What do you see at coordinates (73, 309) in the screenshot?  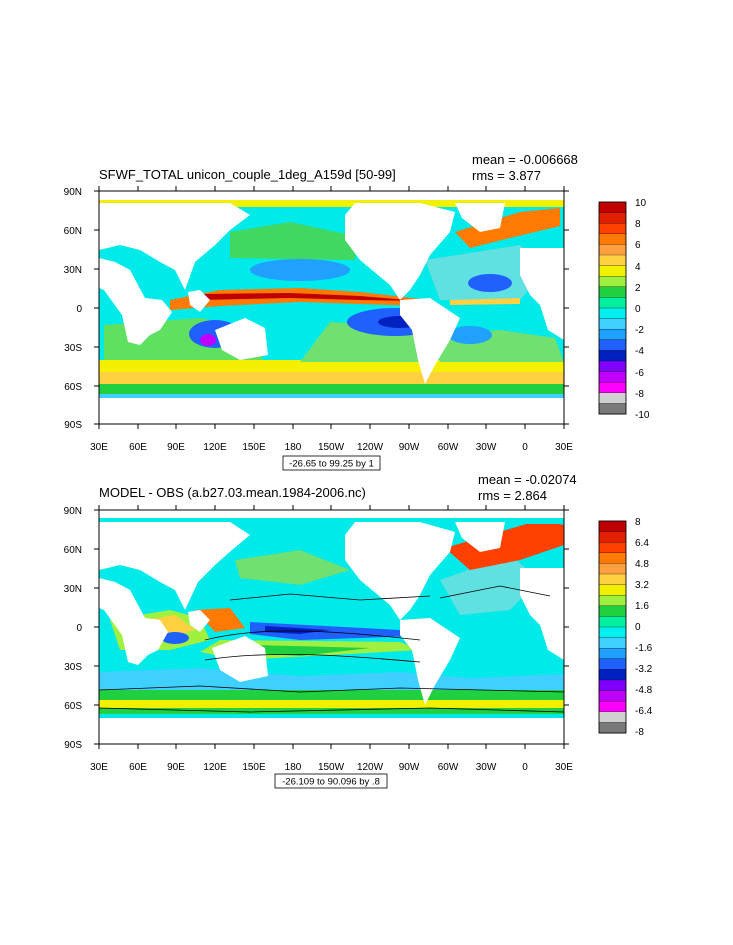 I see `panel-1-lat-labels: 90N 60N 30N 0 30S 60S 90S` at bounding box center [73, 309].